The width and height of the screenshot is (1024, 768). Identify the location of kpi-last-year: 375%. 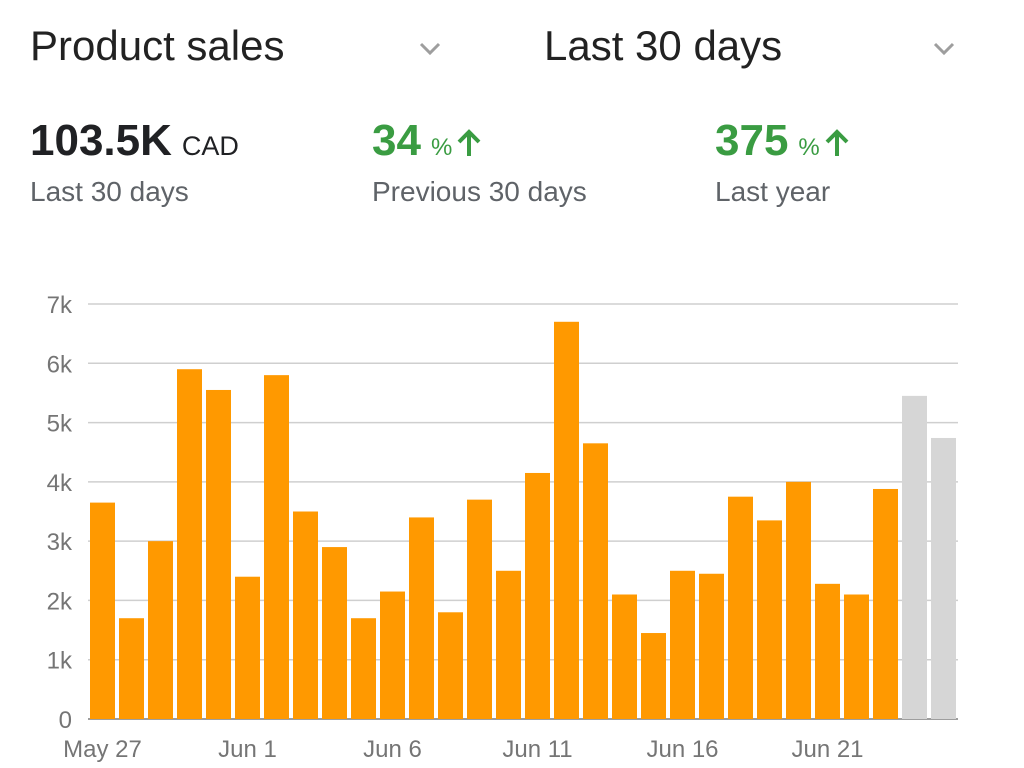
(782, 141).